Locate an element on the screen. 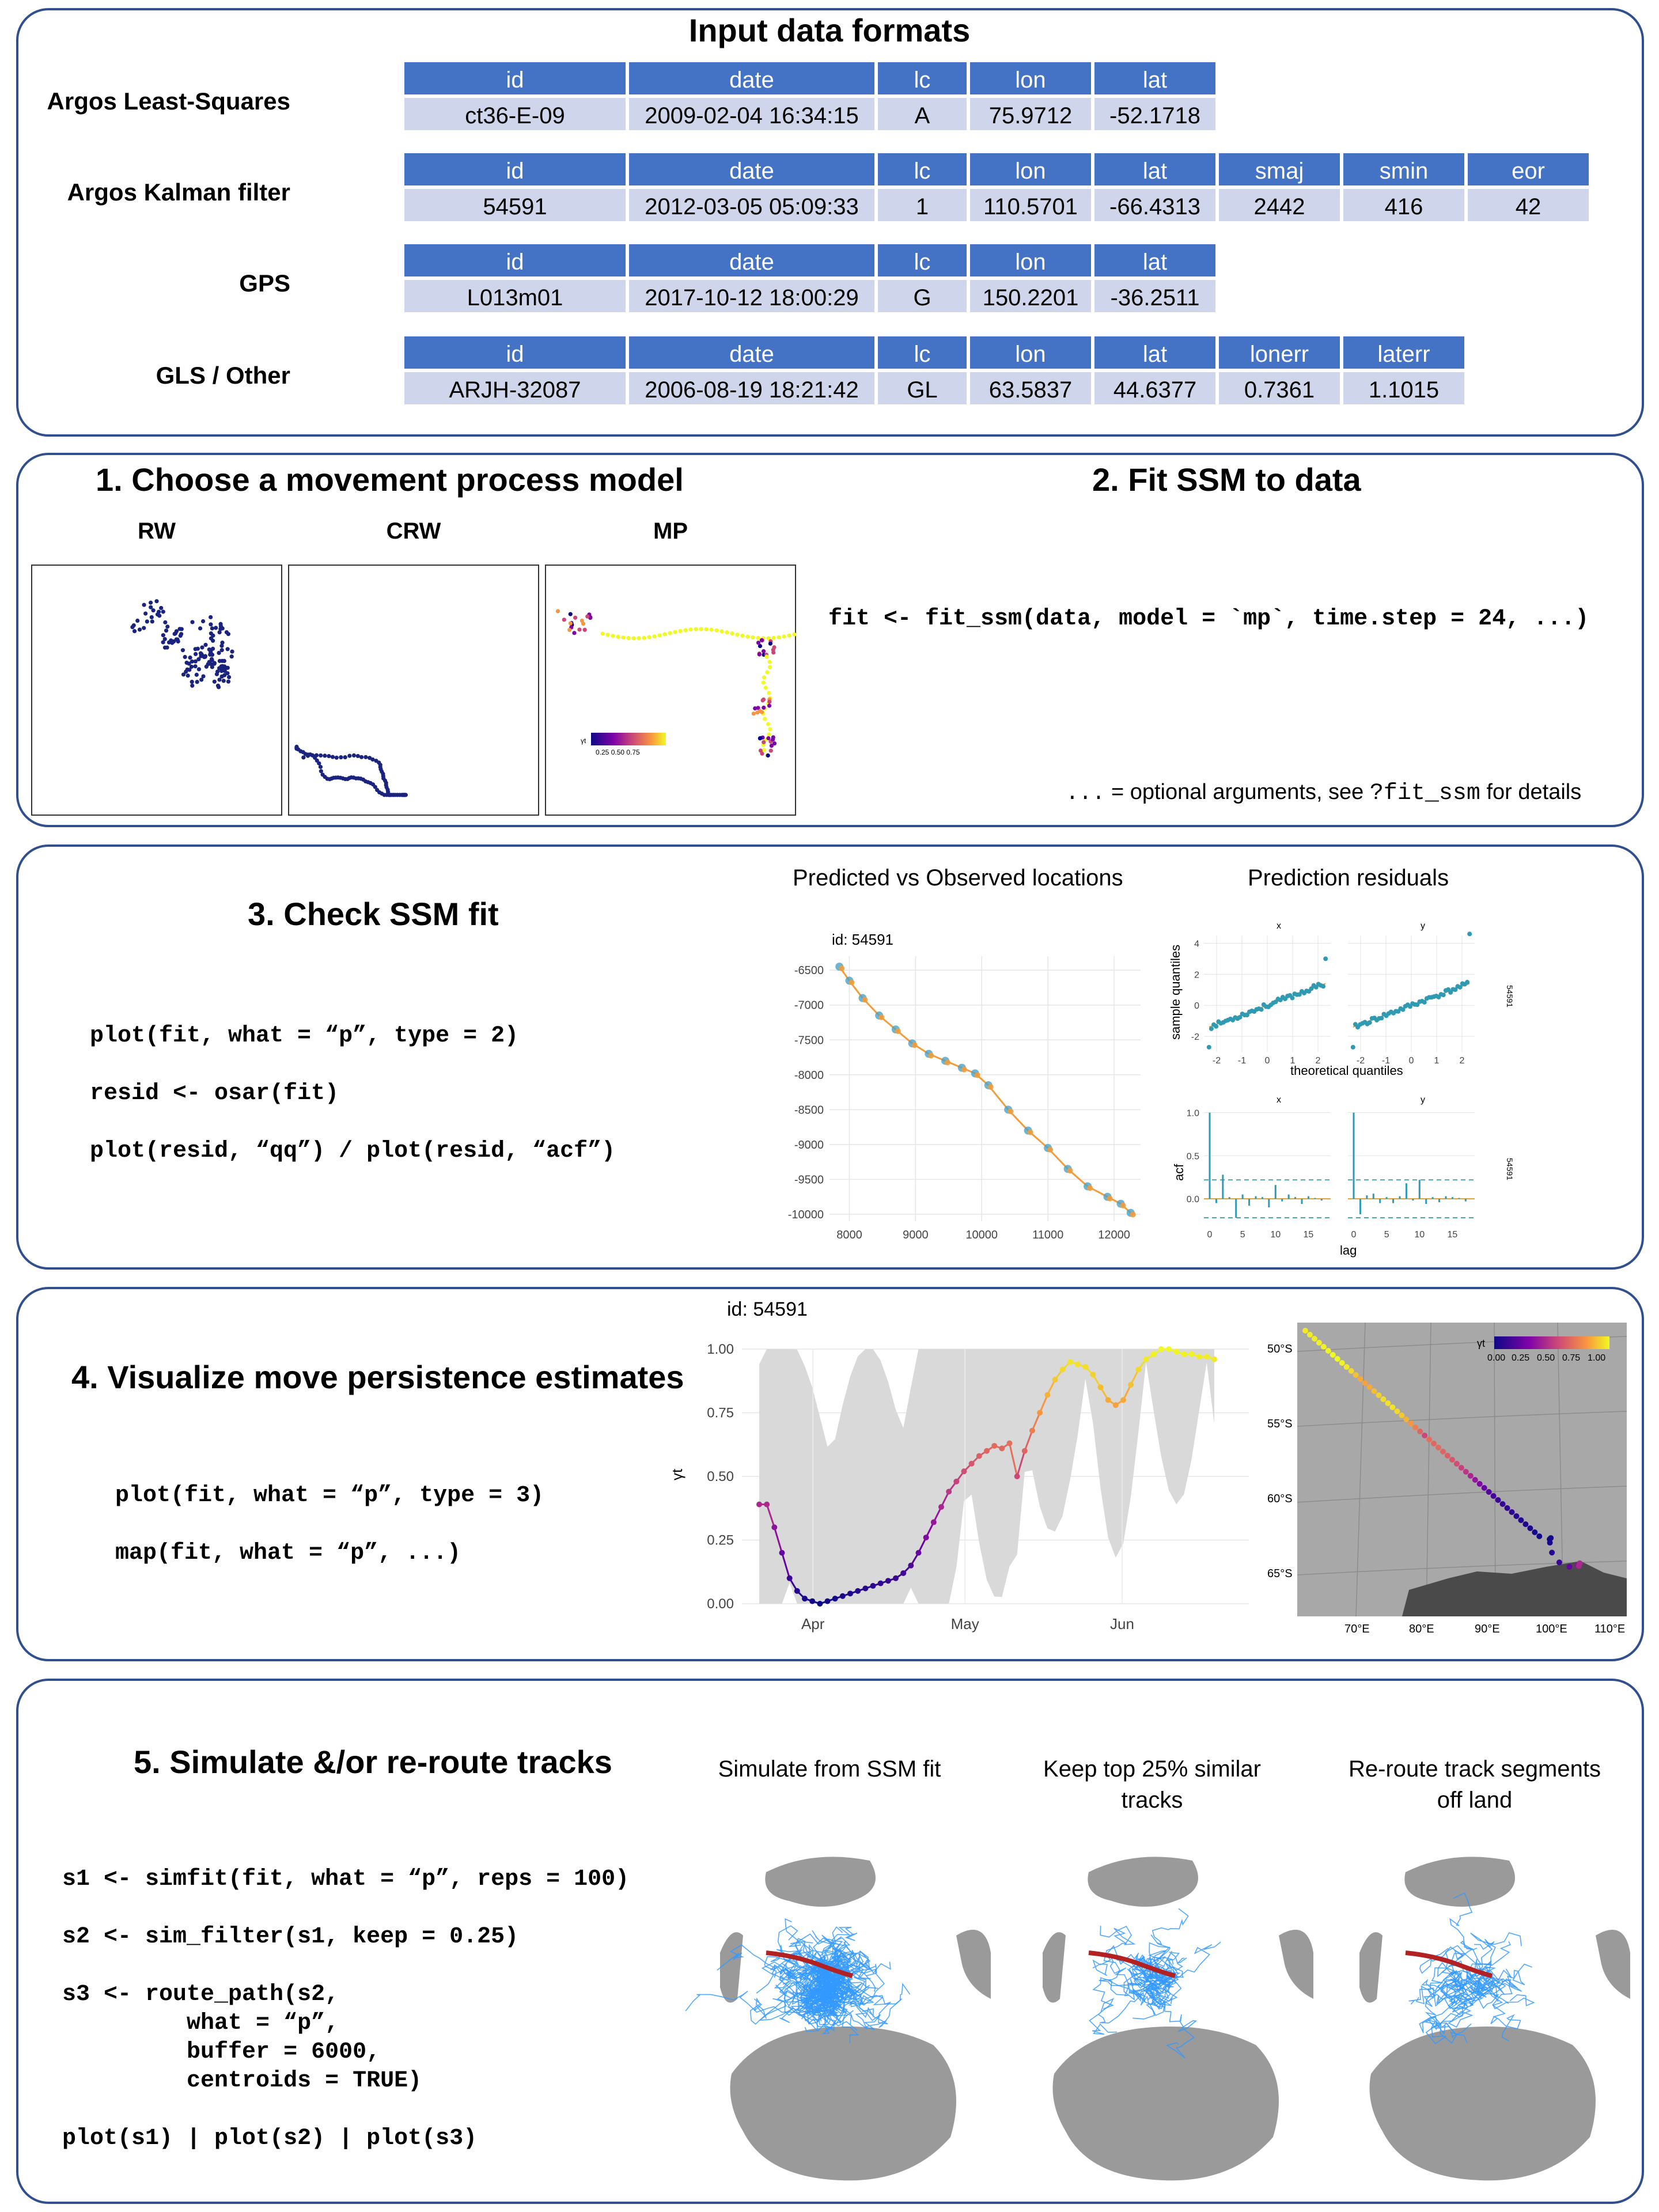 This screenshot has height=2212, width=1659. table-header-cell: date is located at coordinates (753, 80).